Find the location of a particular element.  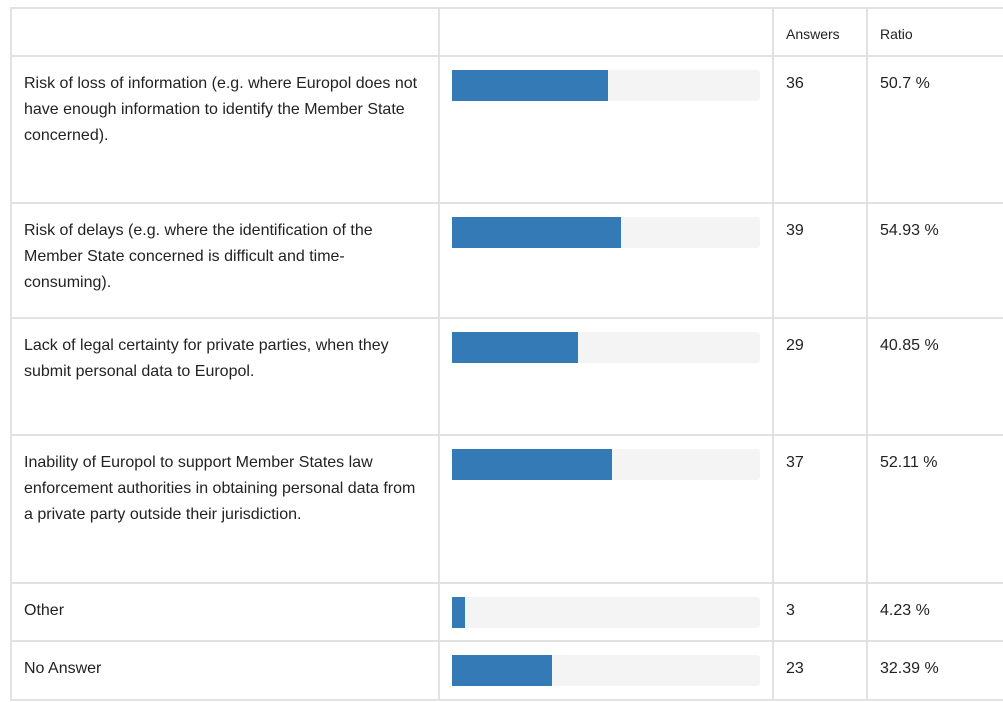

header-row: Answers Ratio is located at coordinates (506, 32).